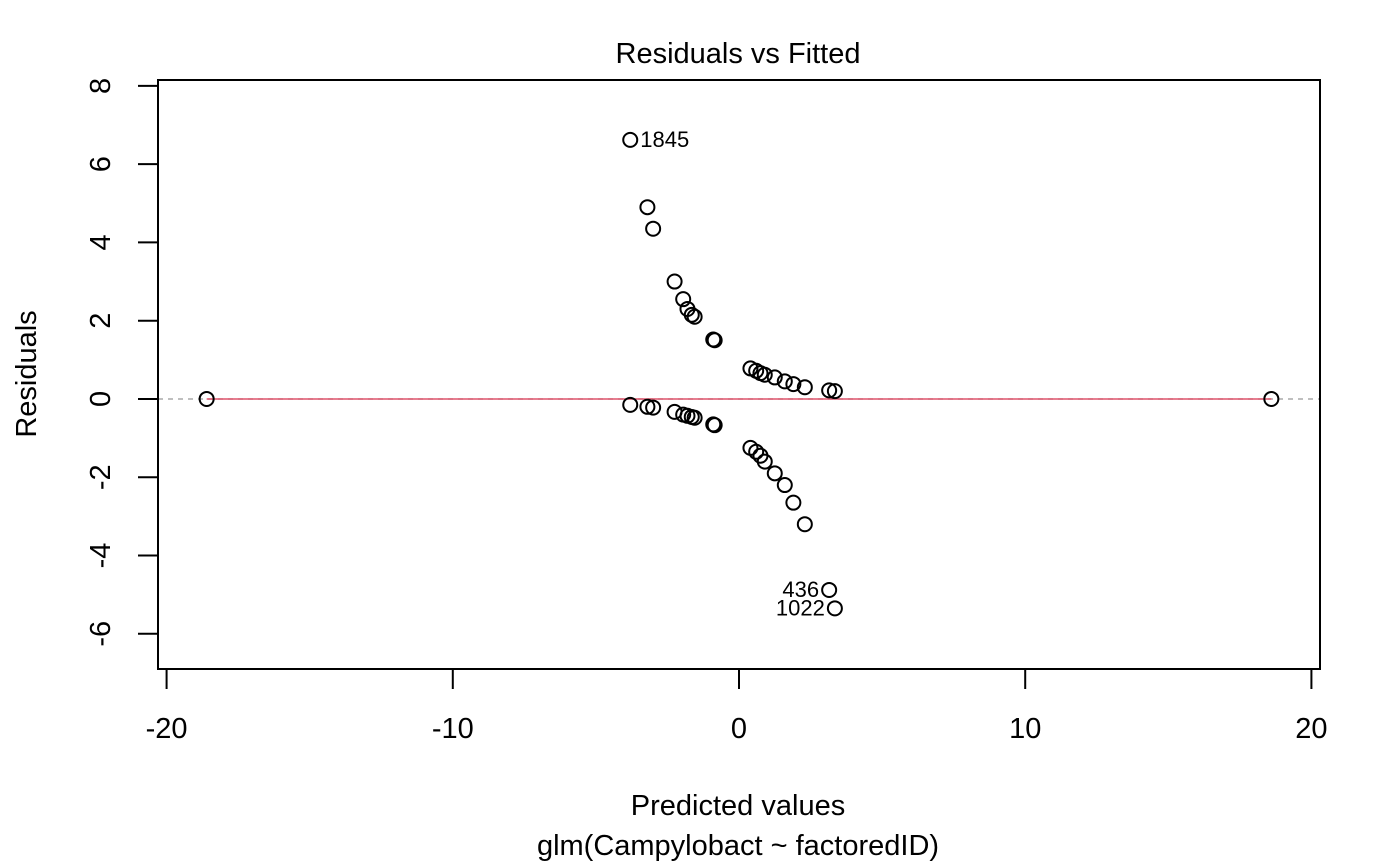  I want to click on y-tick-label: 2, so click(101, 321).